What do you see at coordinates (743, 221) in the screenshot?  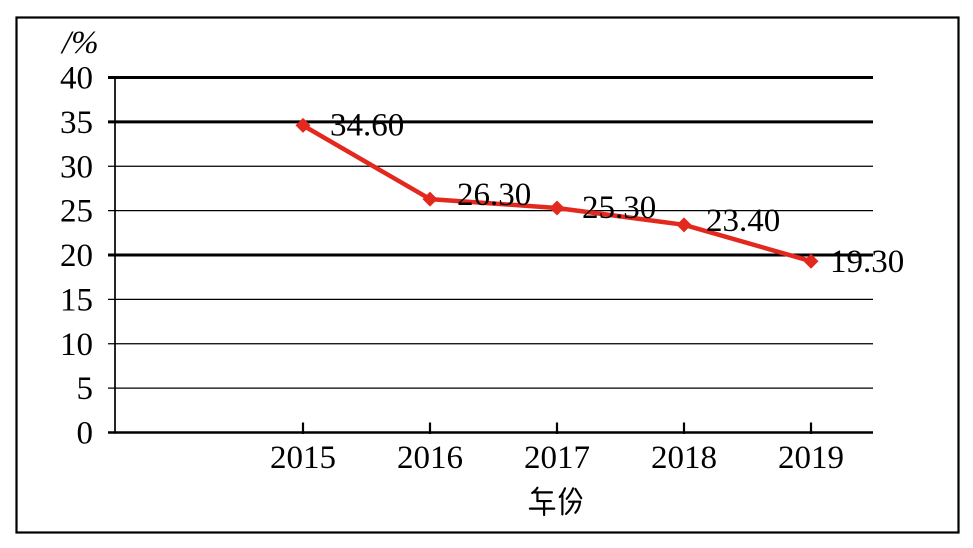 I see `data-point-label: 23.40` at bounding box center [743, 221].